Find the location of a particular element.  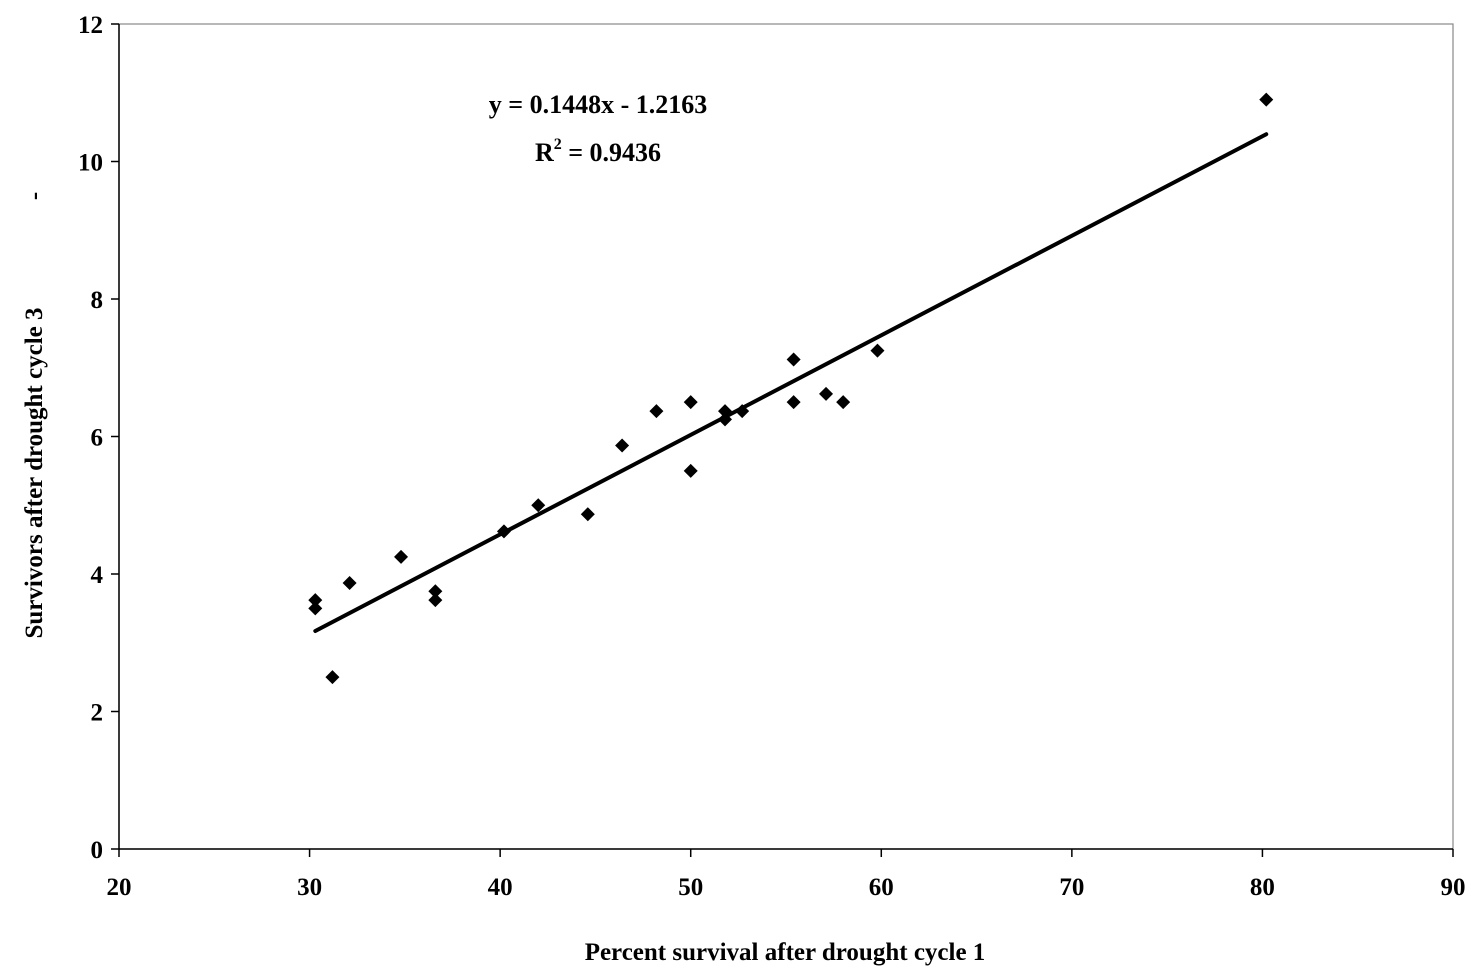

x-tick-label: 90 is located at coordinates (1453, 887).